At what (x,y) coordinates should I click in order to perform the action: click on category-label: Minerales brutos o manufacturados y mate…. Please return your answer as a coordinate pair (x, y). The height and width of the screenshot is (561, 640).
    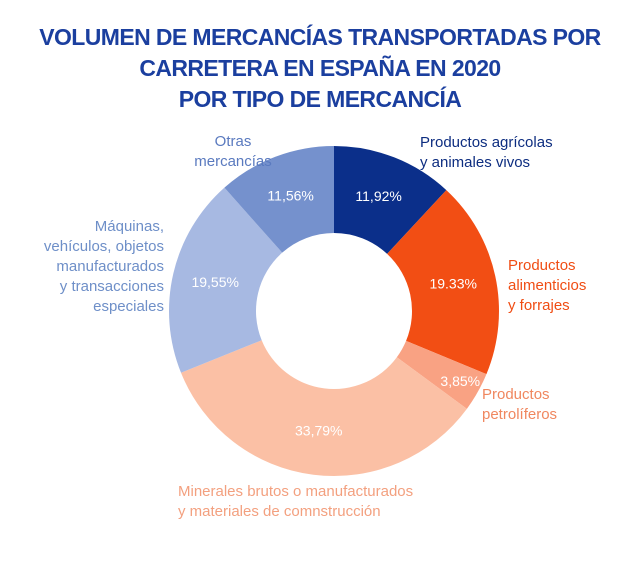
    Looking at the image, I should click on (296, 501).